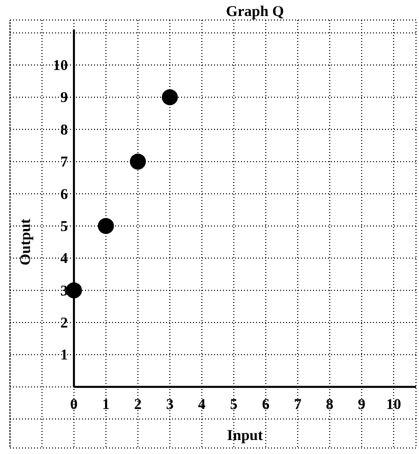 The image size is (419, 454). What do you see at coordinates (64, 323) in the screenshot?
I see `y-tick-label: 2` at bounding box center [64, 323].